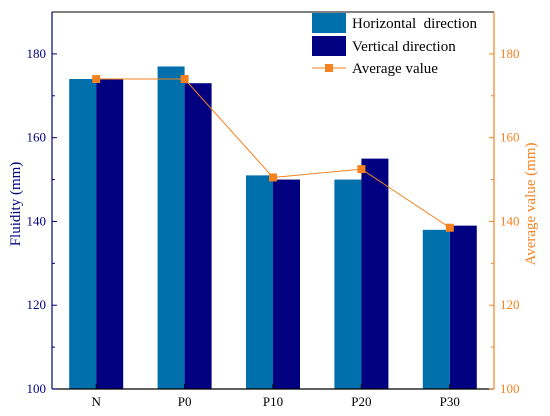 Image resolution: width=550 pixels, height=416 pixels. What do you see at coordinates (37, 388) in the screenshot?
I see `y-tick-label-left: 100` at bounding box center [37, 388].